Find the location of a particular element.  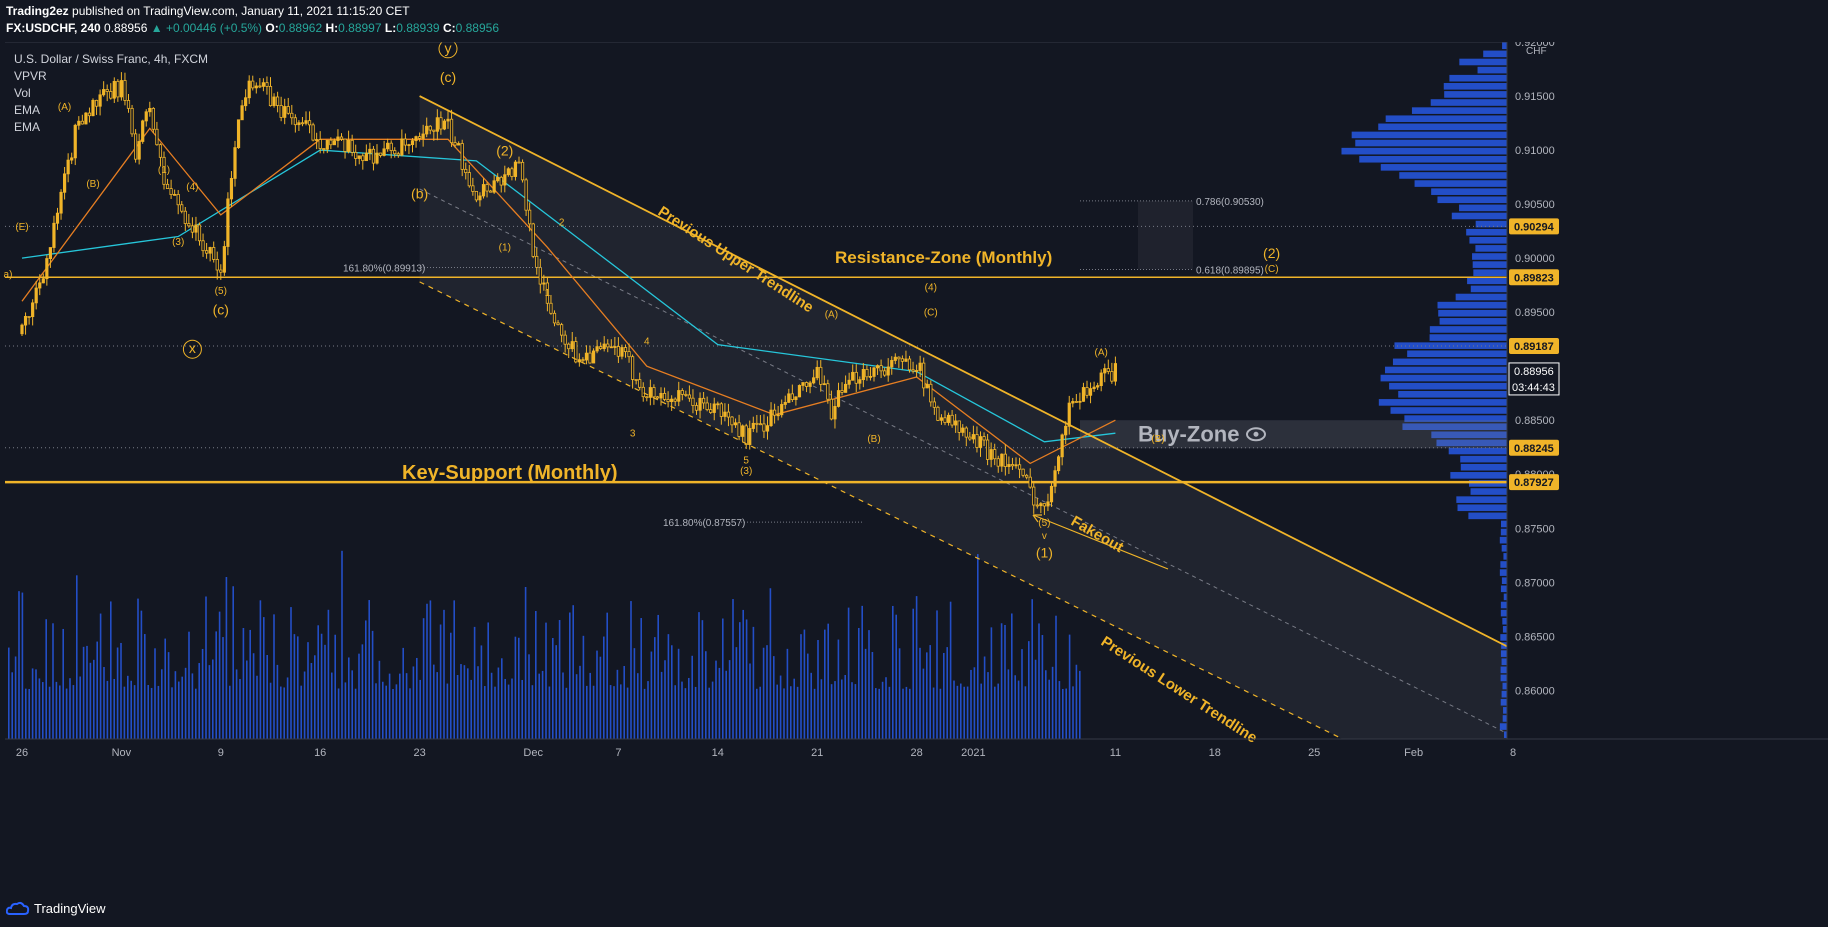

brand-name: TradingView is located at coordinates (70, 908).